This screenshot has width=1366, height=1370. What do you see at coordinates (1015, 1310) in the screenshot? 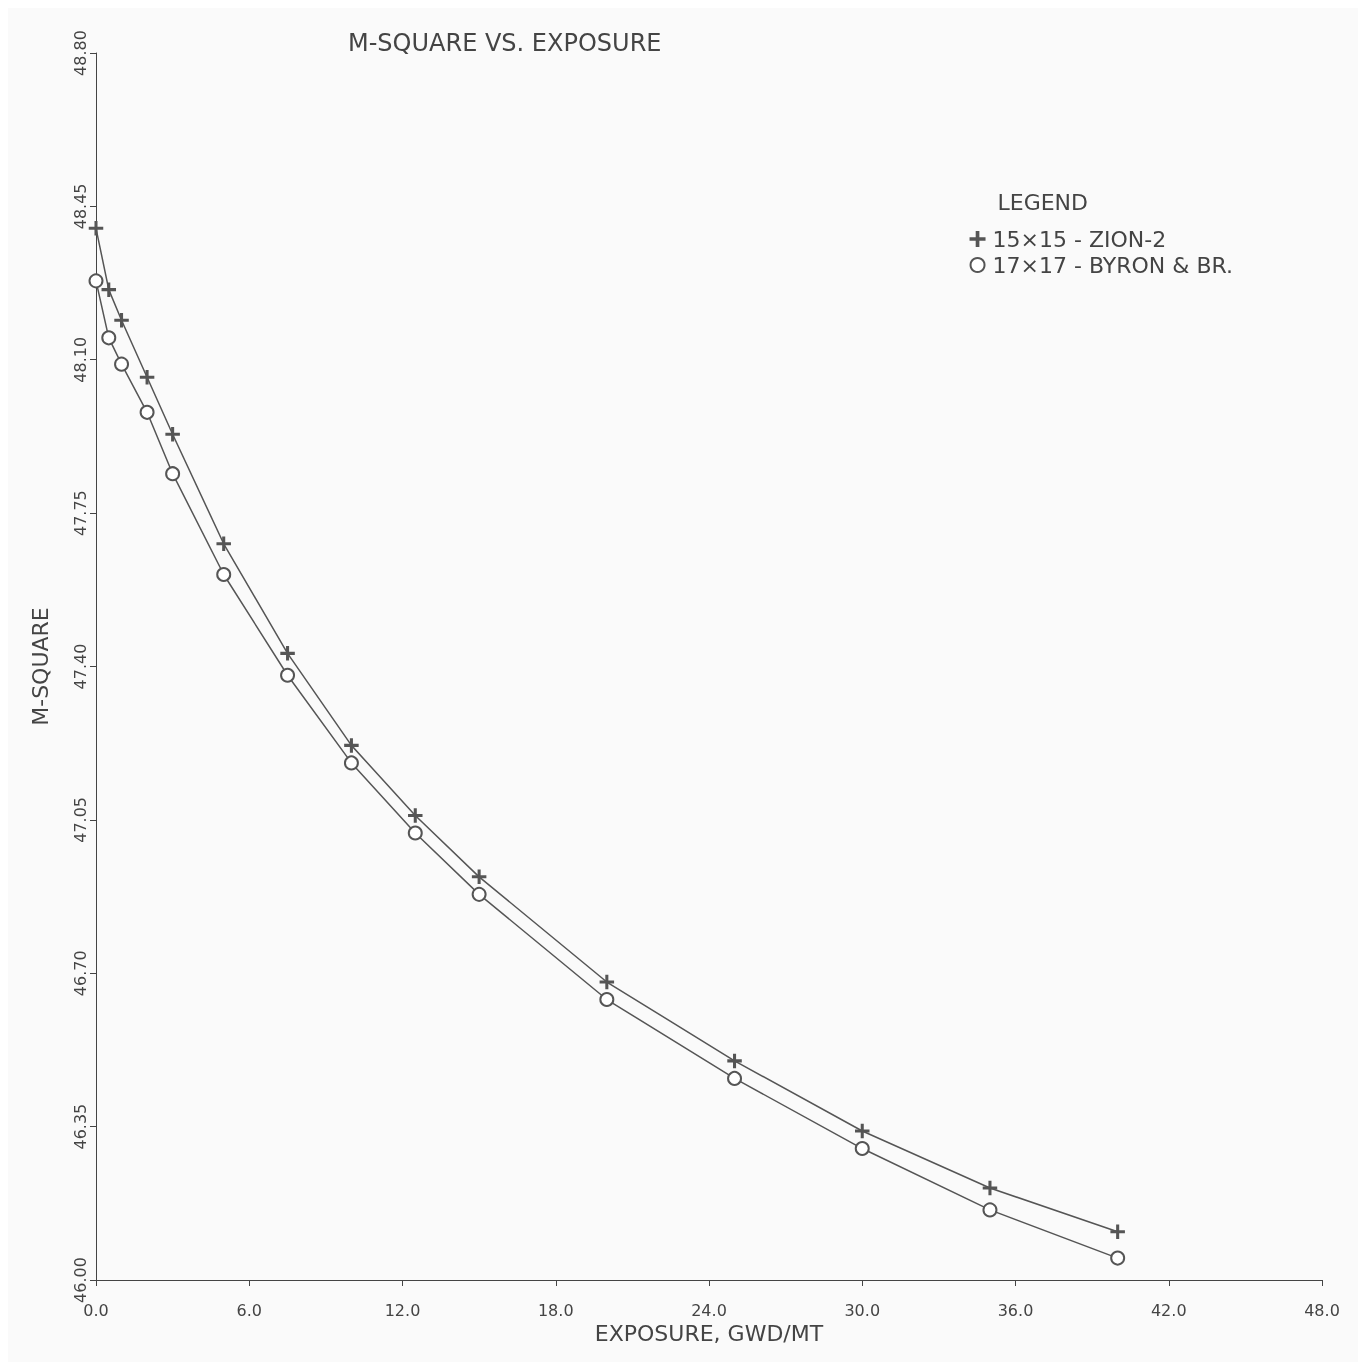
I see `x-tick-label: 36.0` at bounding box center [1015, 1310].